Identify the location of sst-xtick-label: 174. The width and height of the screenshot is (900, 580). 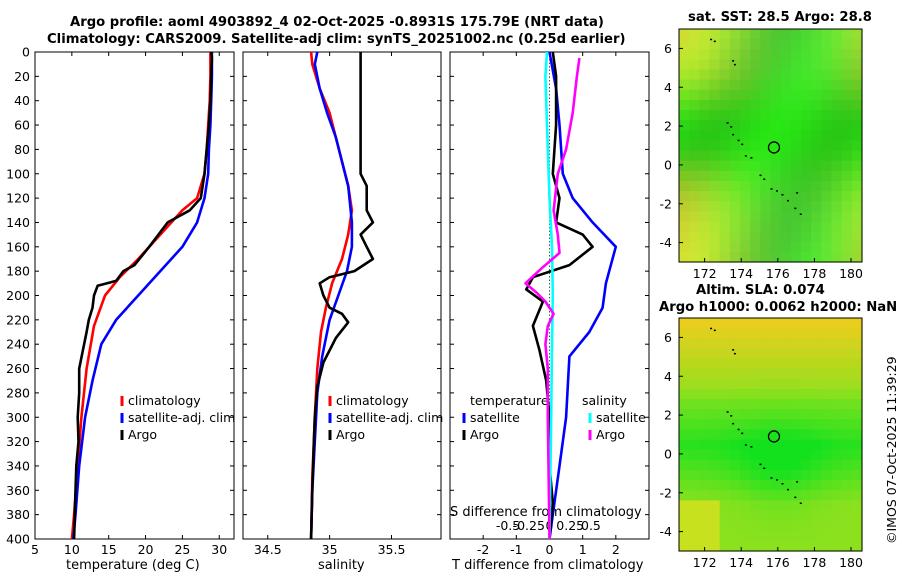
(741, 273).